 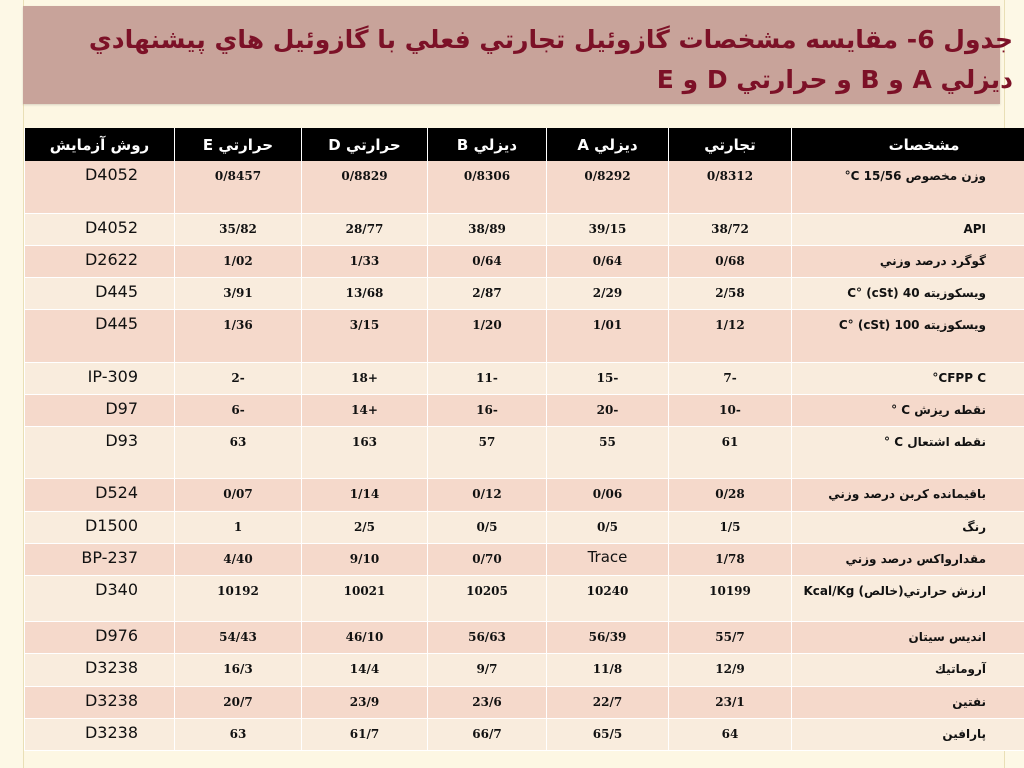 I want to click on table-row: CFPP C° -7 -15 -11 +18 -2 IP-309, so click(x=524, y=378).